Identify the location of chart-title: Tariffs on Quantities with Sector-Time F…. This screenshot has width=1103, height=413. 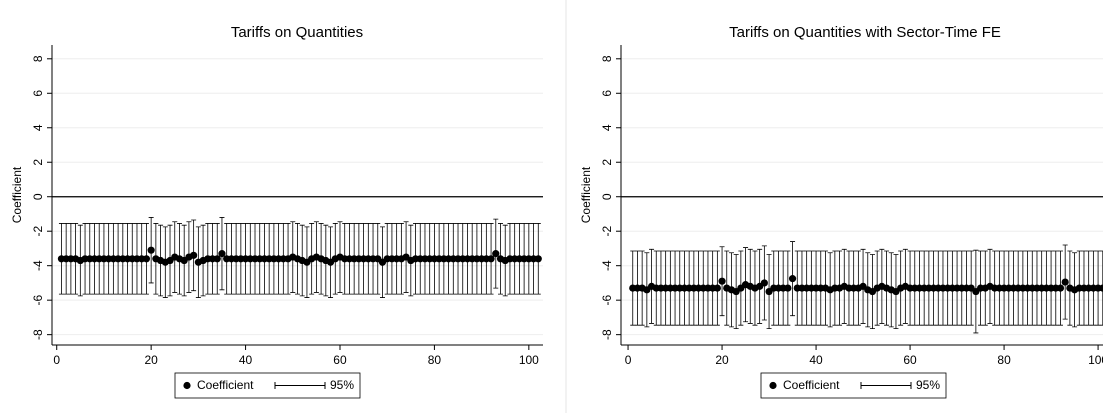
(865, 32).